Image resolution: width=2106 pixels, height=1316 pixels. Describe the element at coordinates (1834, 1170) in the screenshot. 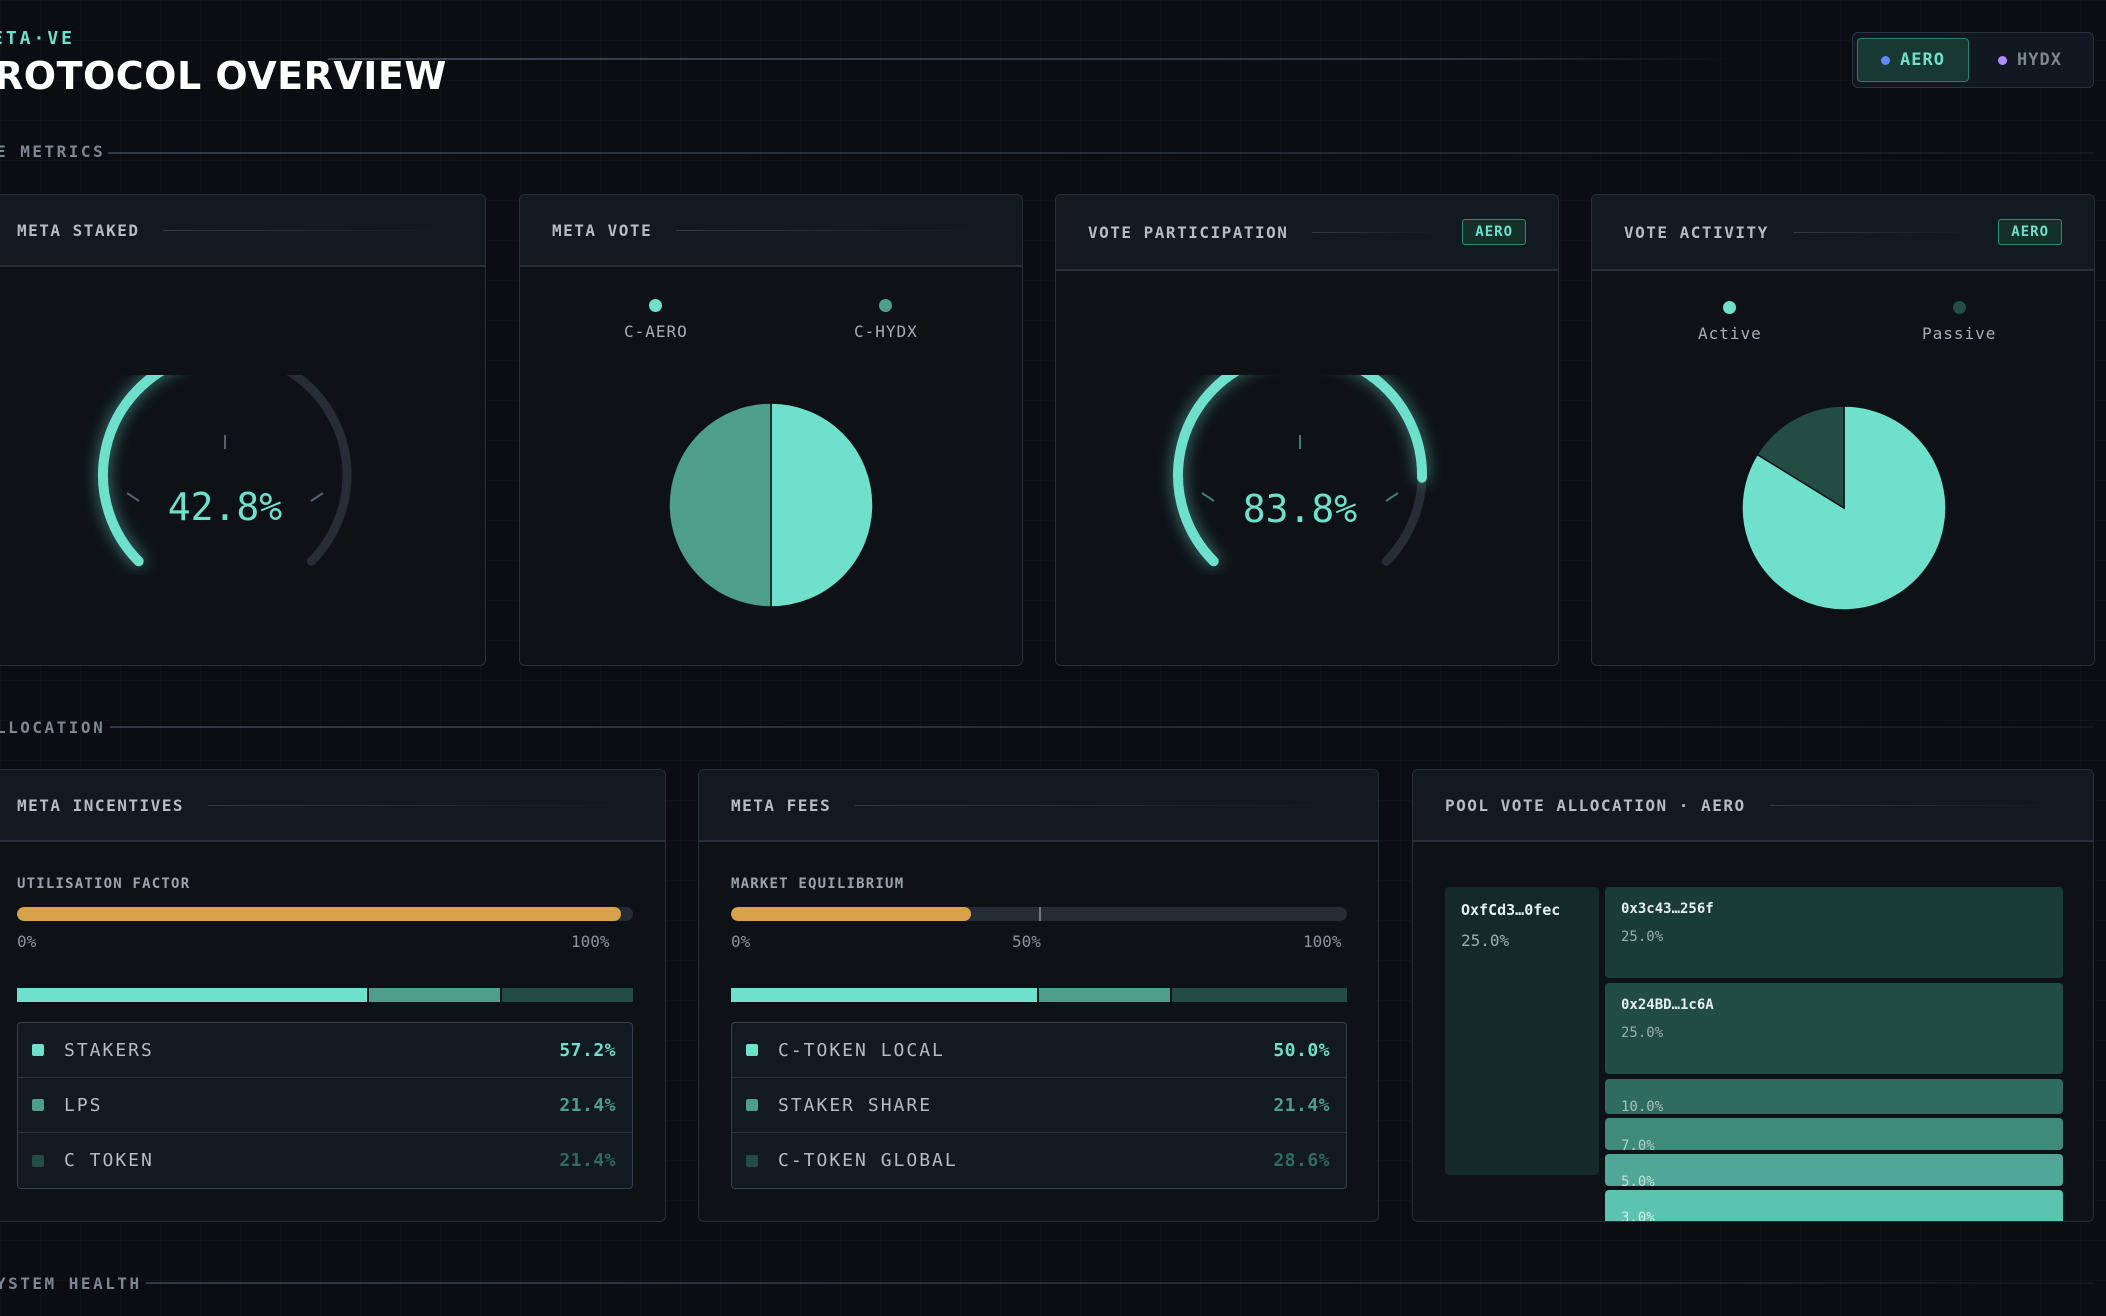

I see `pool-tile: 5.0%` at that location.